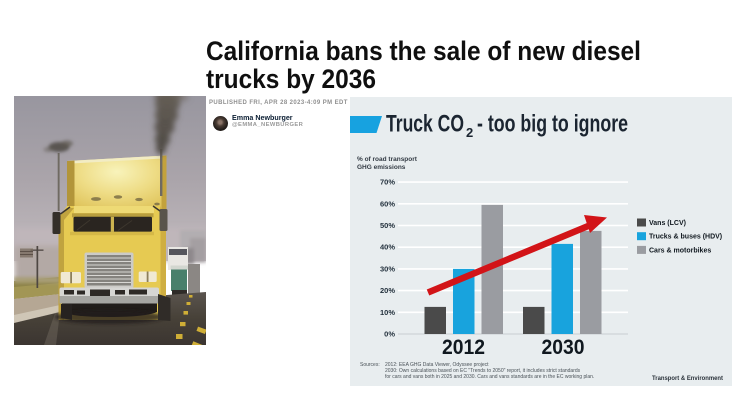 The width and height of the screenshot is (747, 420). Describe the element at coordinates (387, 159) in the screenshot. I see `svg-text: % of road transport` at that location.